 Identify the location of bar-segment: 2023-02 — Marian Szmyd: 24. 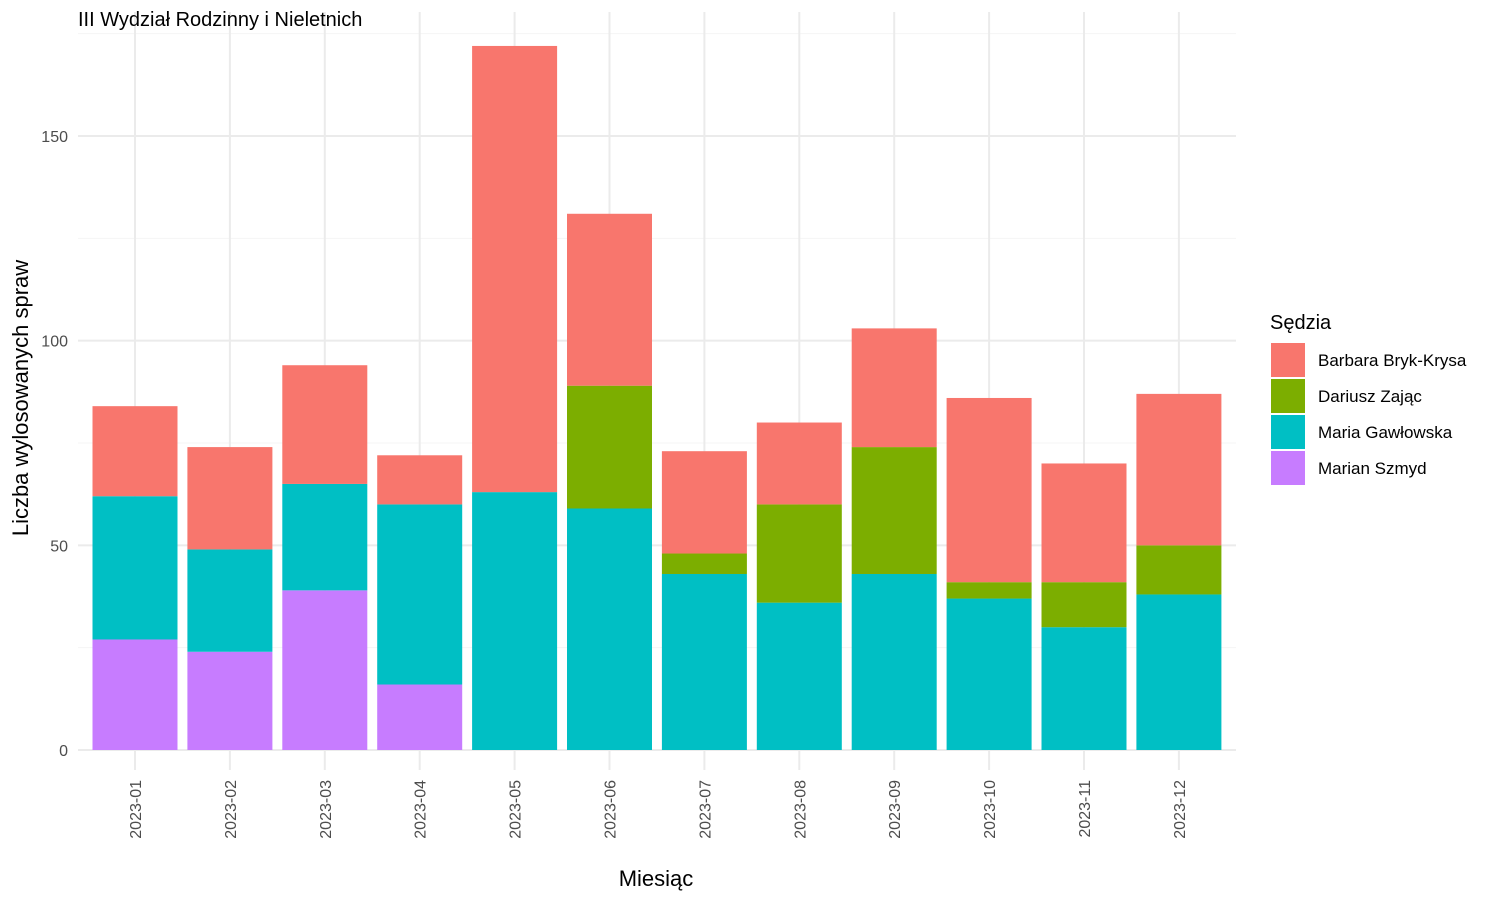
(230, 700).